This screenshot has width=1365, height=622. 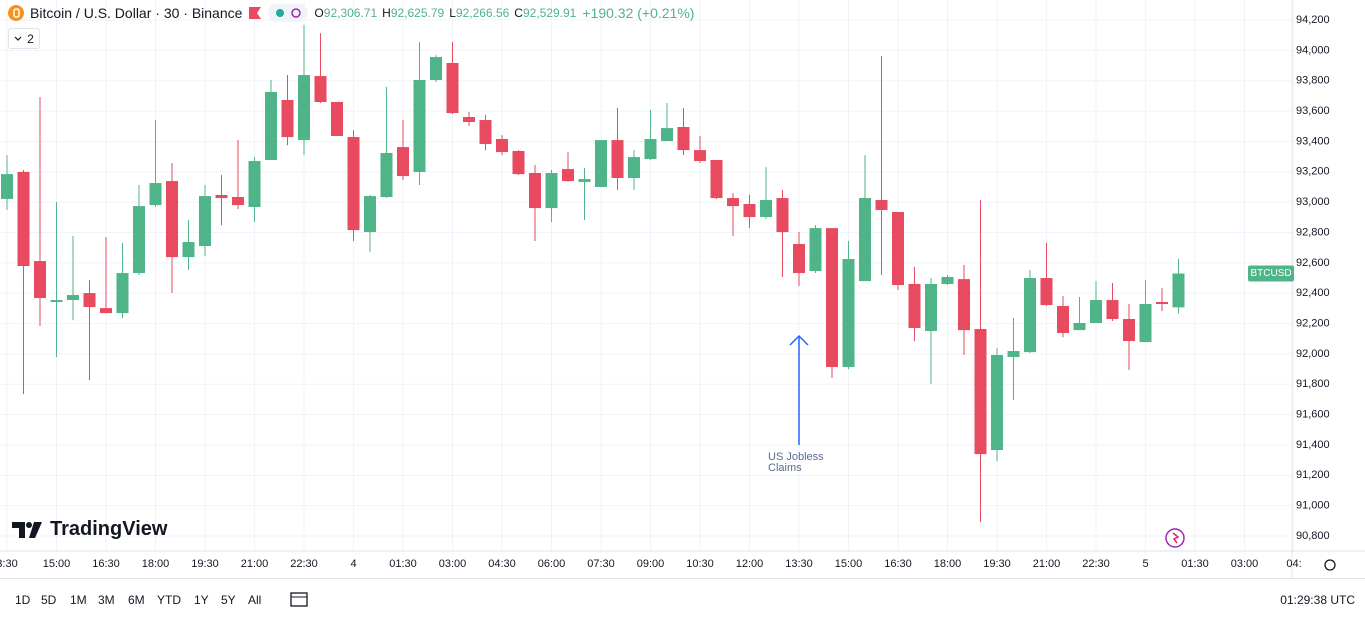 What do you see at coordinates (549, 13) in the screenshot?
I see `ohlc-value: 92,529.91` at bounding box center [549, 13].